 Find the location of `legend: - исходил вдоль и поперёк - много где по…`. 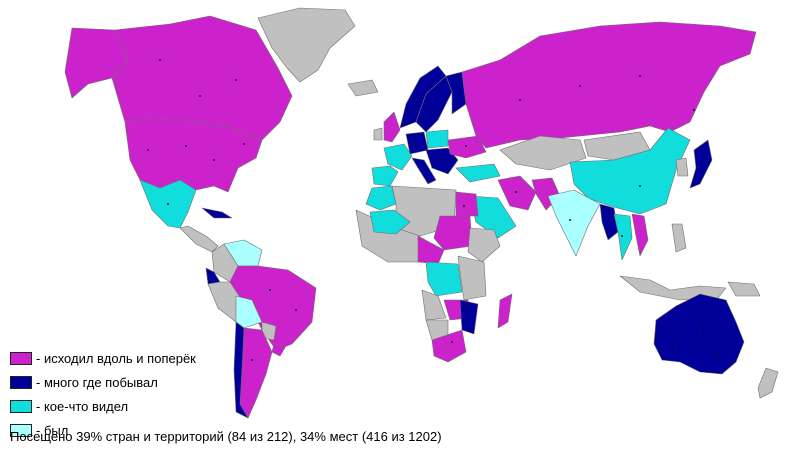

legend: - исходил вдоль и поперёк - много где по… is located at coordinates (103, 394).